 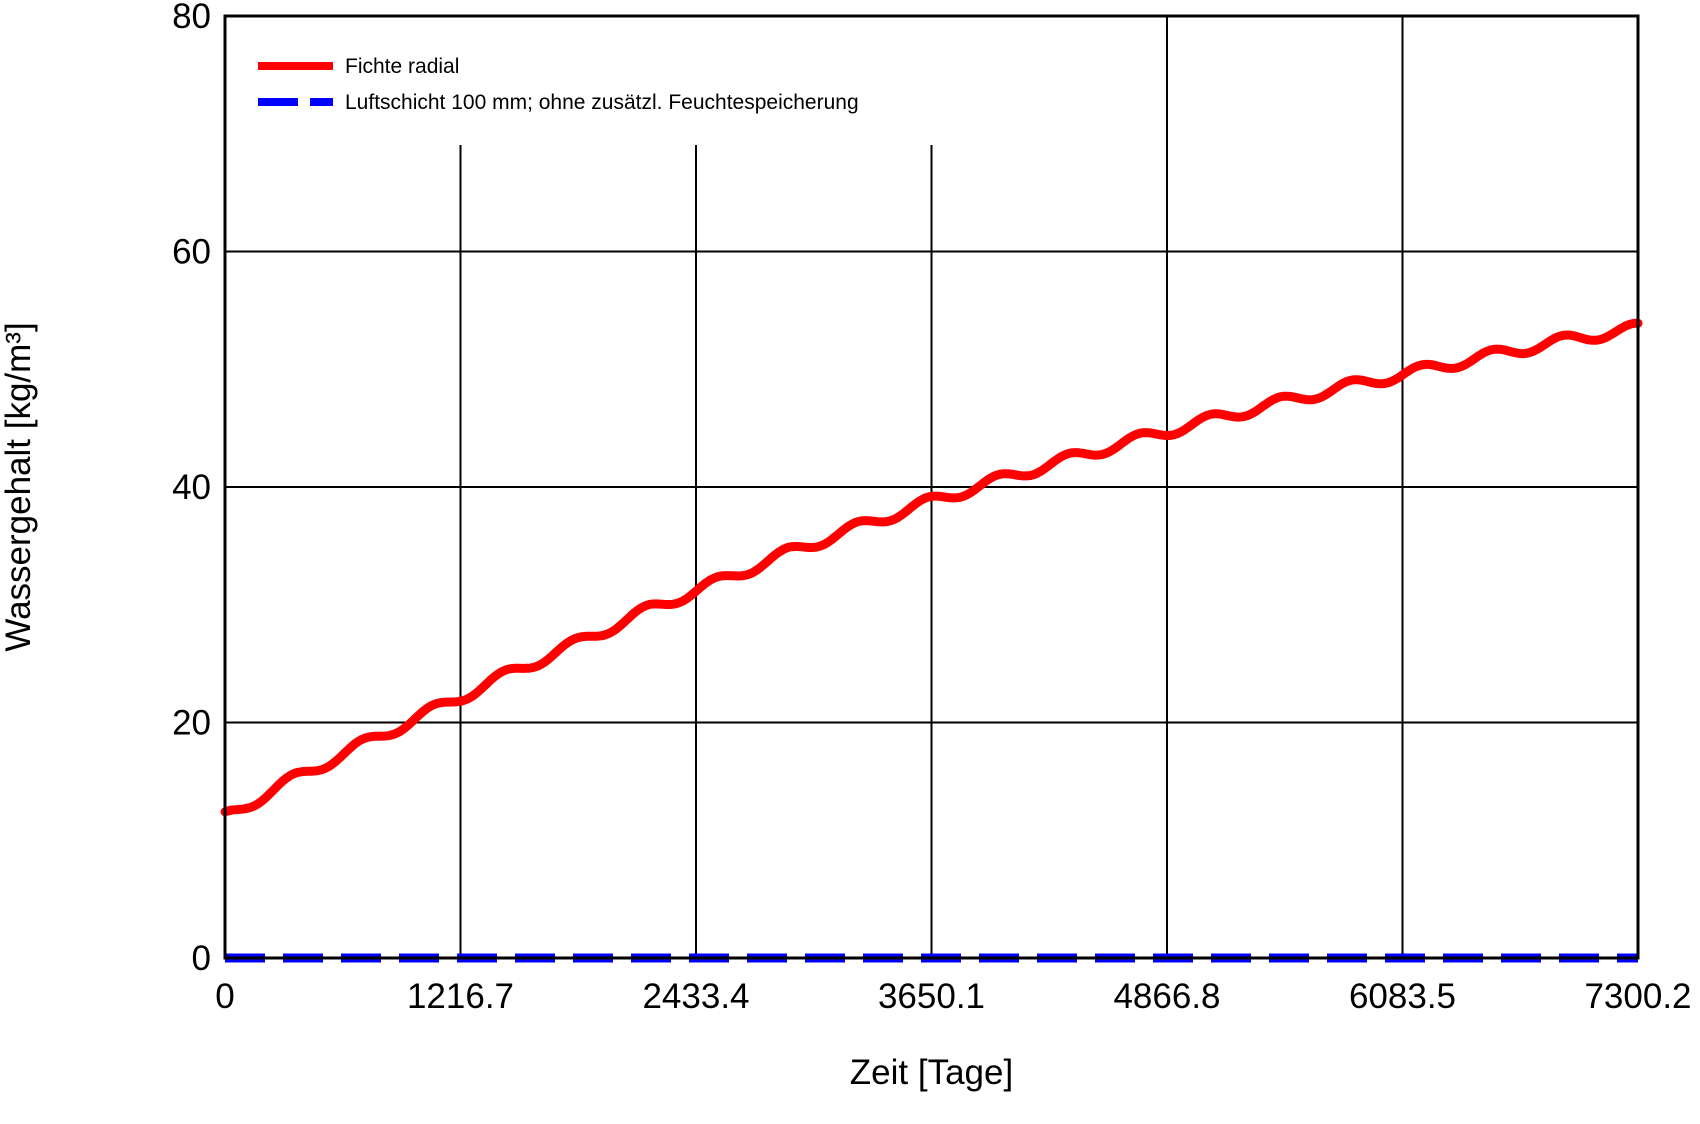 What do you see at coordinates (1402, 996) in the screenshot?
I see `x-tick-label: 6083.5` at bounding box center [1402, 996].